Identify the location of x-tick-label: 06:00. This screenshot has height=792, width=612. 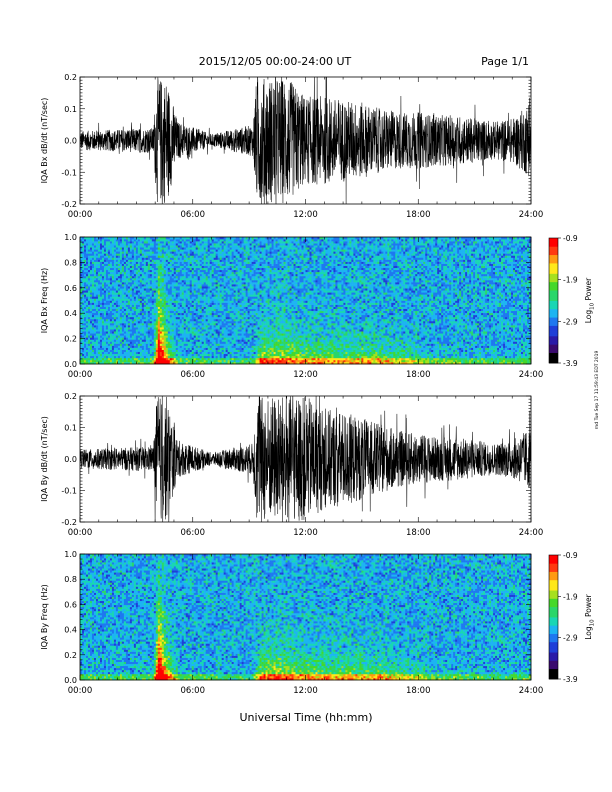
(193, 375).